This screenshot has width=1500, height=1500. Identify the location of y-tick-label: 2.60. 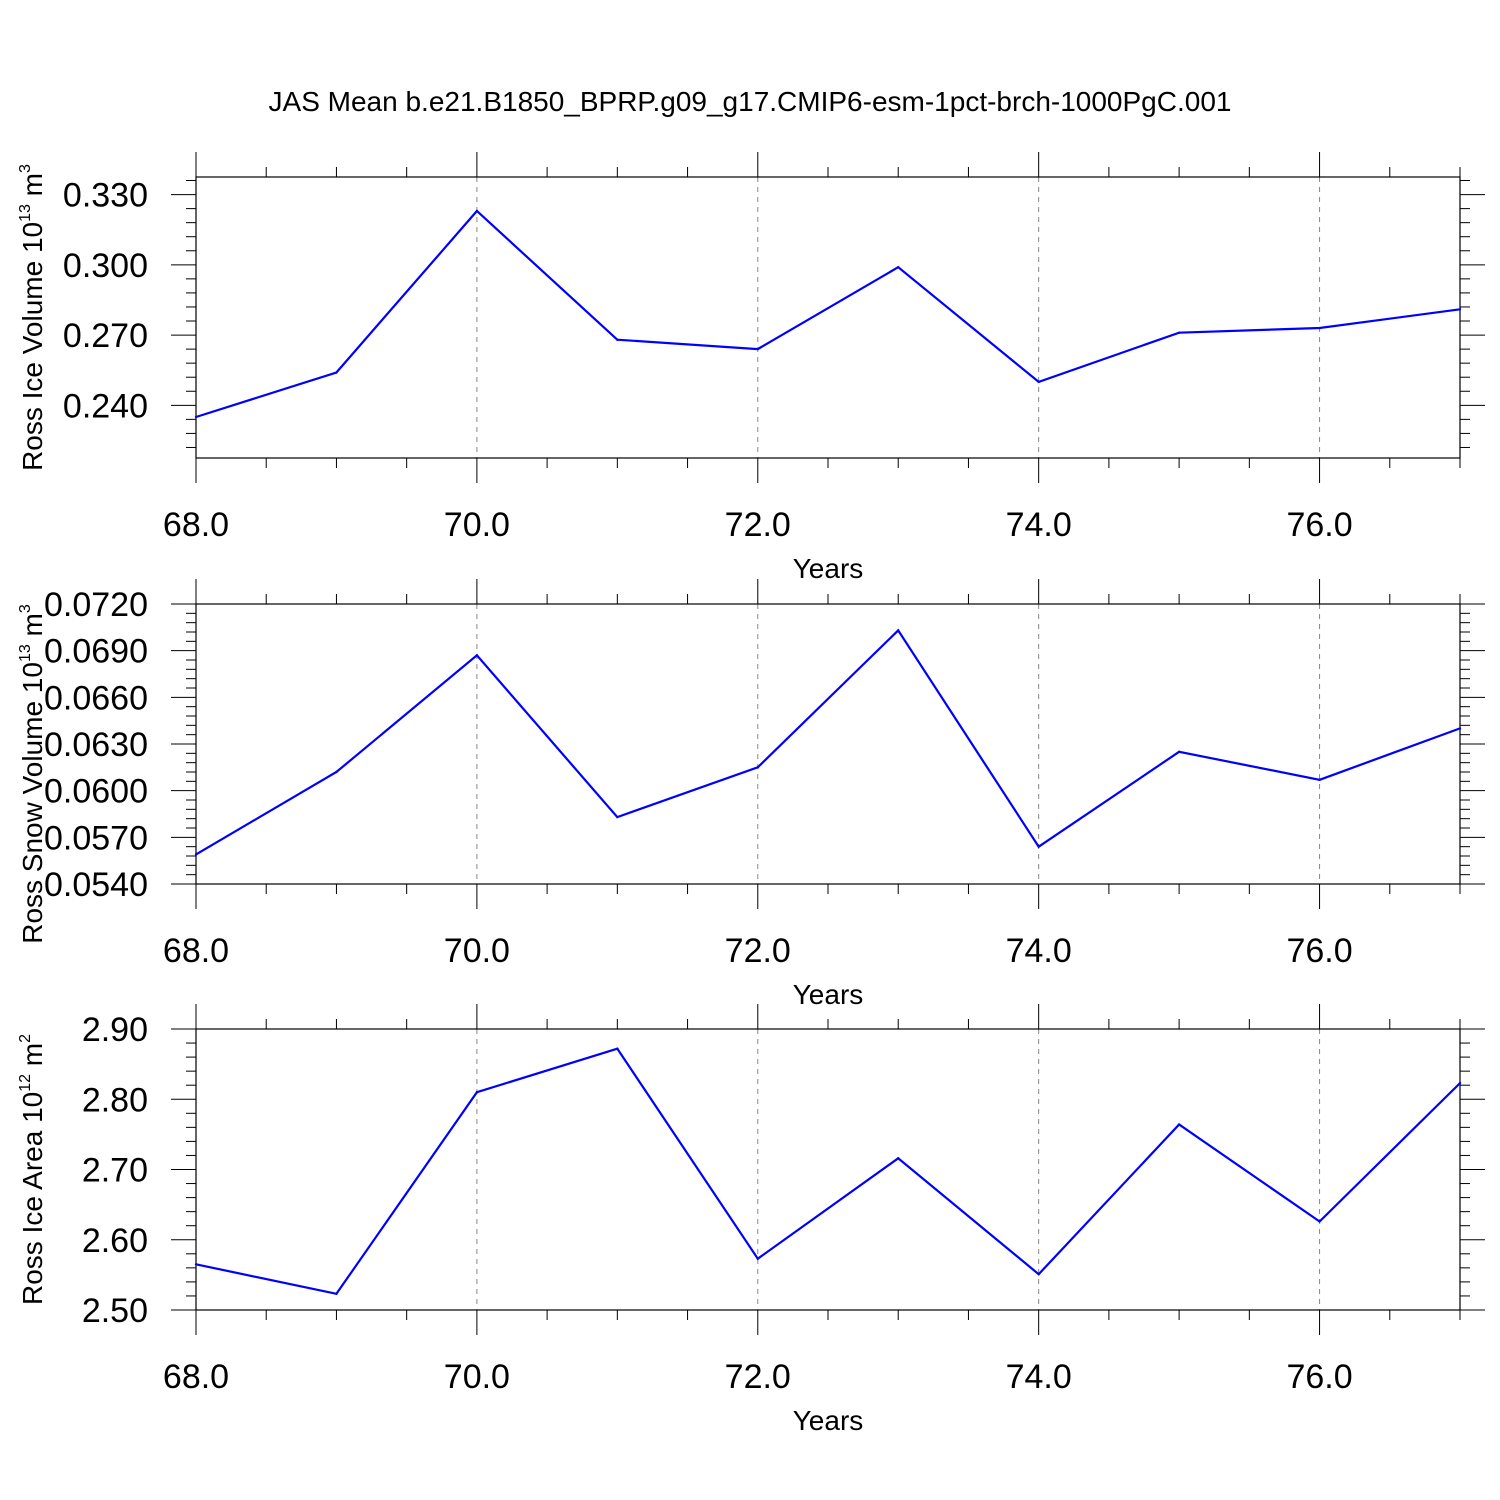
(115, 1241).